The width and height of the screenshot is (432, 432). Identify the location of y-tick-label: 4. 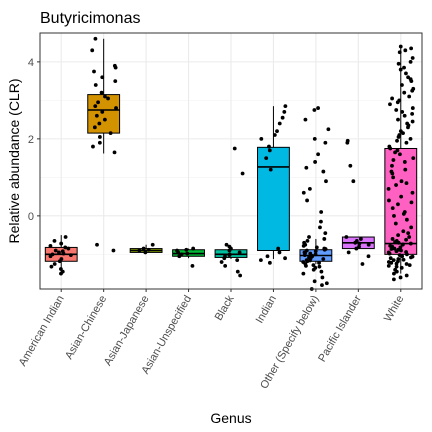
(31, 63).